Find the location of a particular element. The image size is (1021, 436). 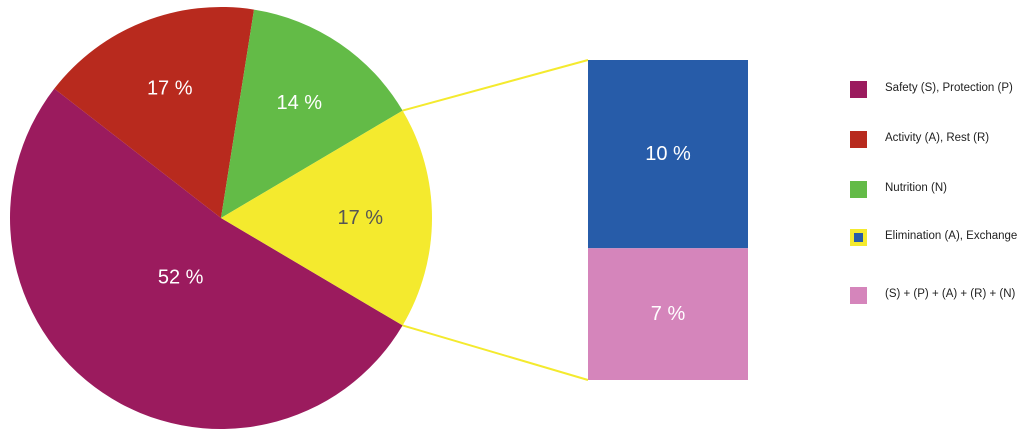

legend-label: Elimination (A), Exchange is located at coordinates (951, 236).